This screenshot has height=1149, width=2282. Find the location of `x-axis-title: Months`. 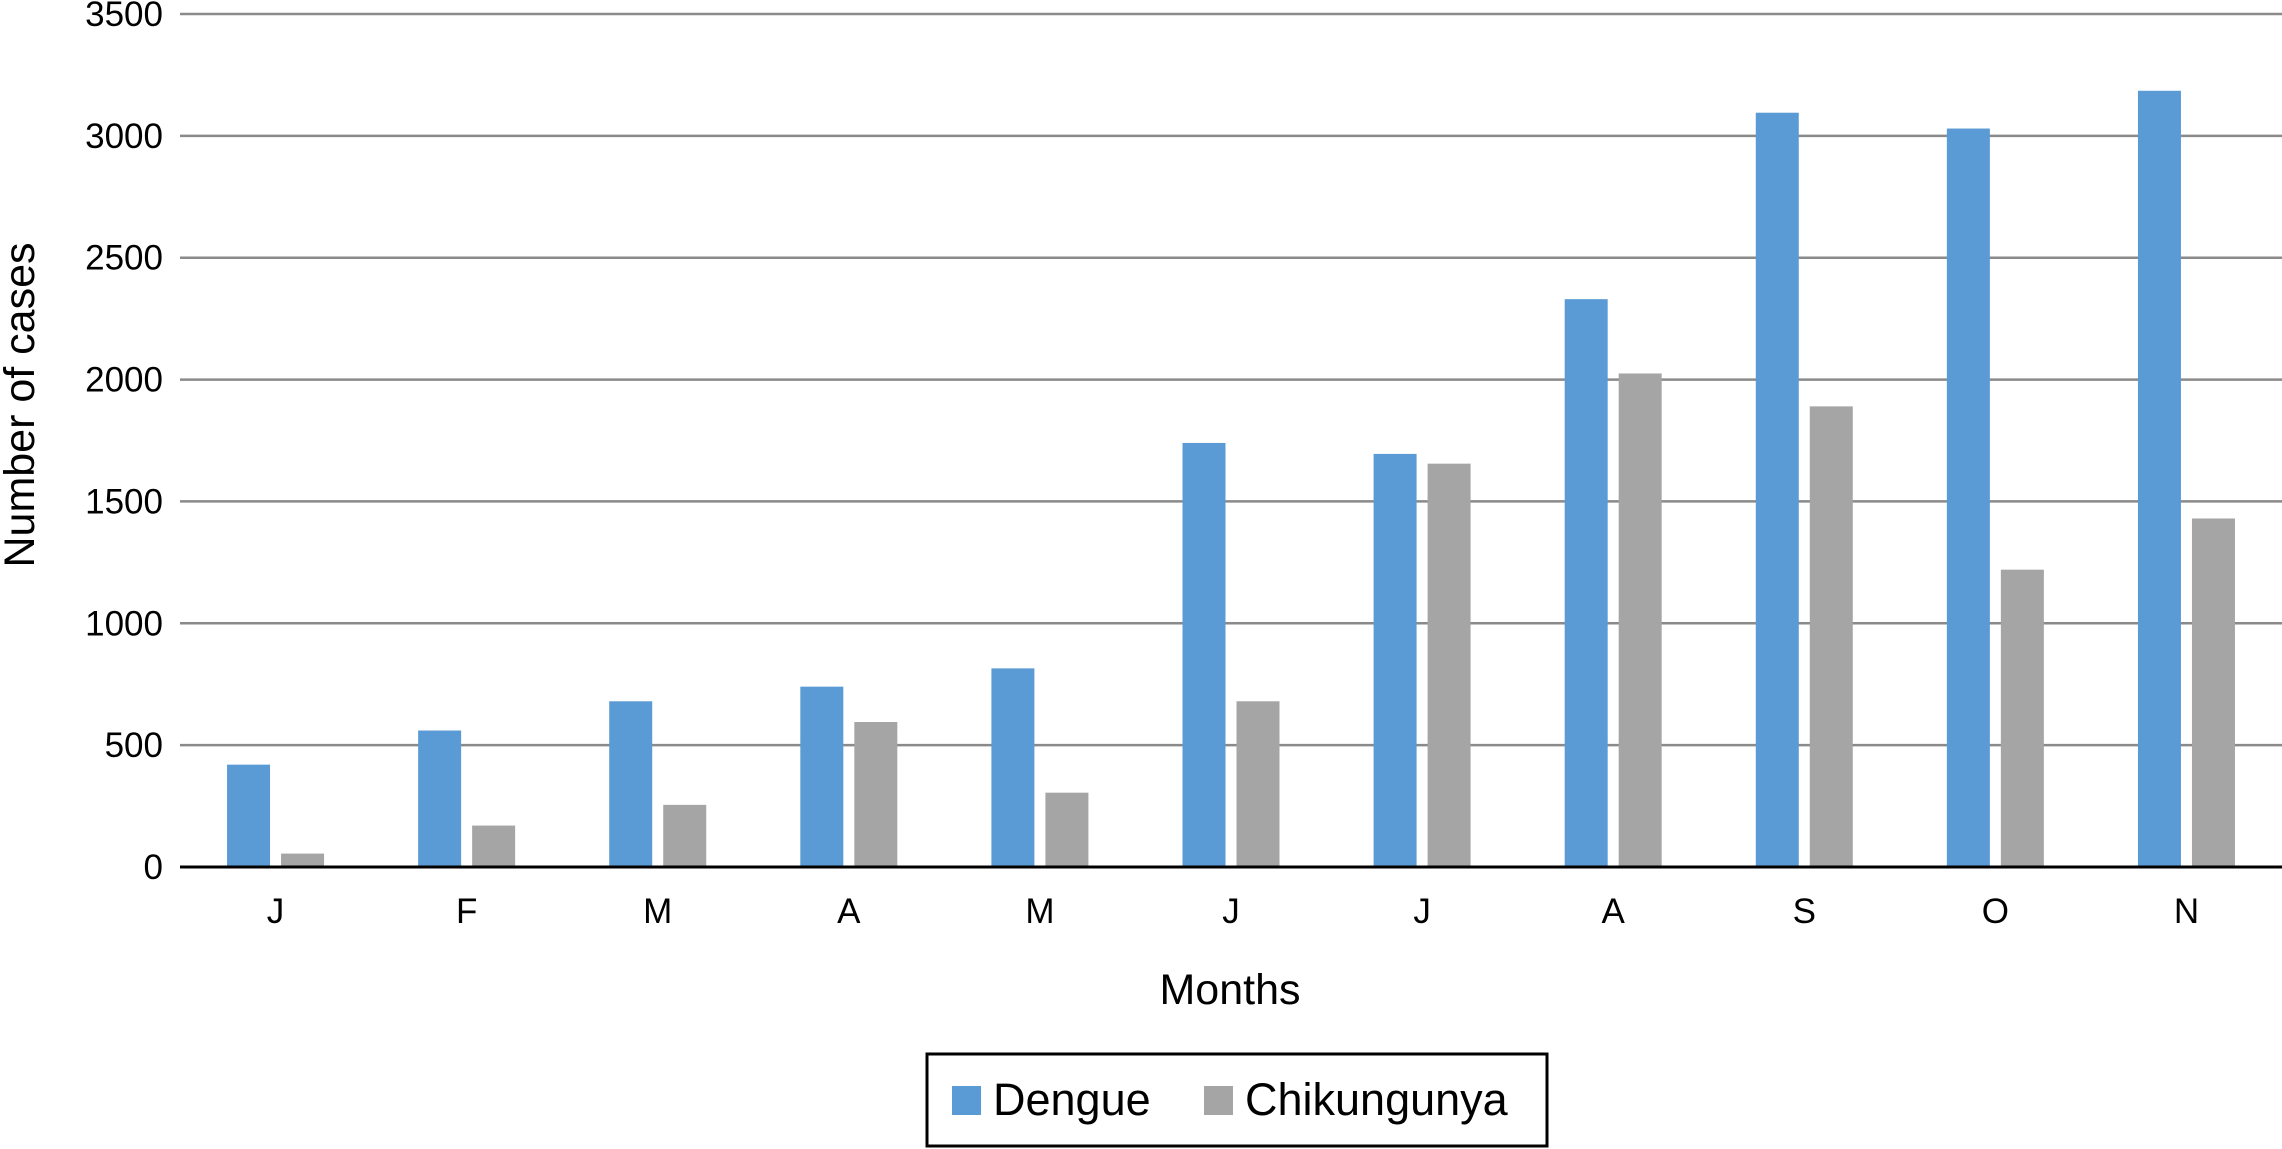

x-axis-title: Months is located at coordinates (1229, 990).